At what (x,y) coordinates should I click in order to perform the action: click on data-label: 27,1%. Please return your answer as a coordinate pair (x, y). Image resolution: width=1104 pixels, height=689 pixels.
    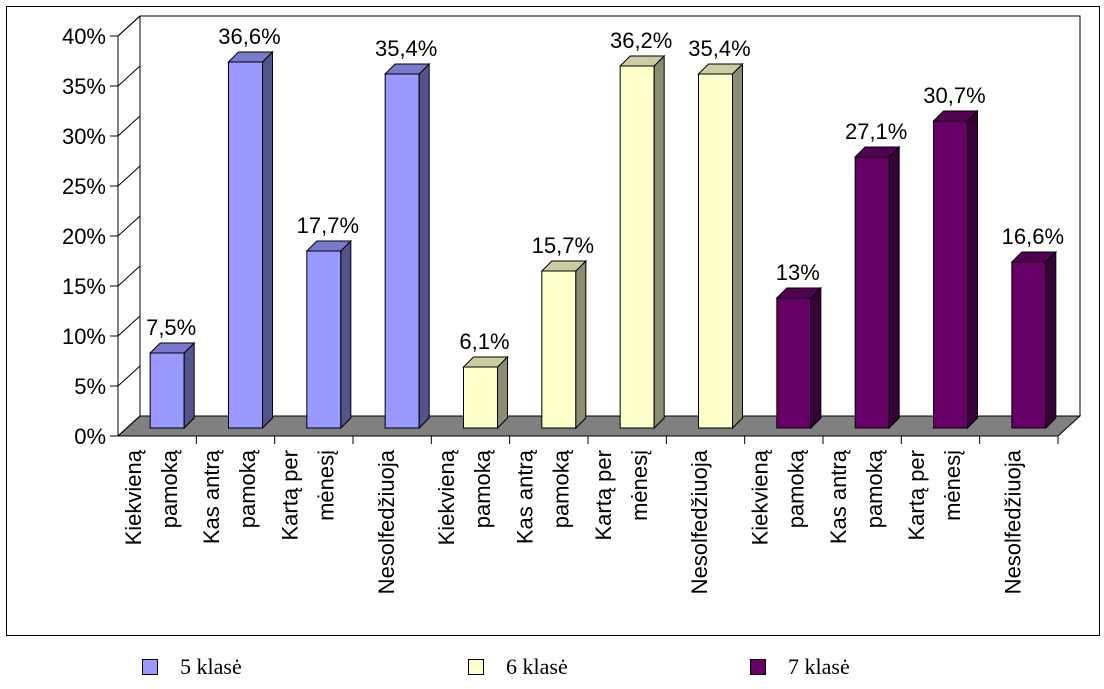
    Looking at the image, I should click on (876, 131).